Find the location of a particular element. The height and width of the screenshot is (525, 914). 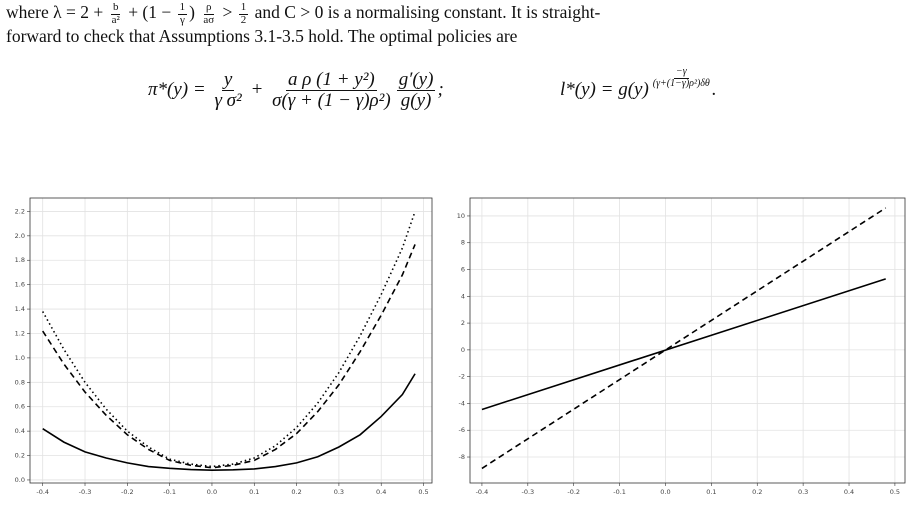

denominator: γ σ² is located at coordinates (228, 100).